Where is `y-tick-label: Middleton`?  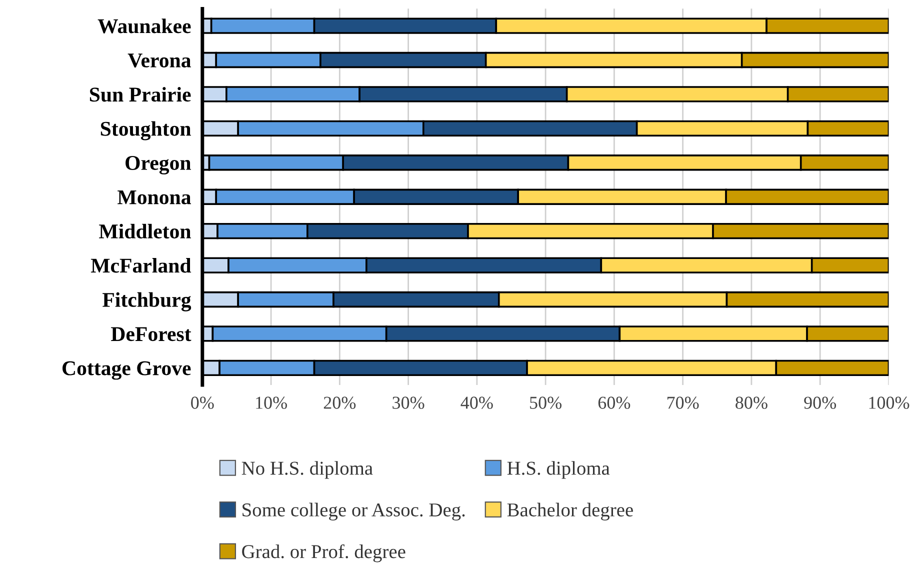
y-tick-label: Middleton is located at coordinates (145, 231).